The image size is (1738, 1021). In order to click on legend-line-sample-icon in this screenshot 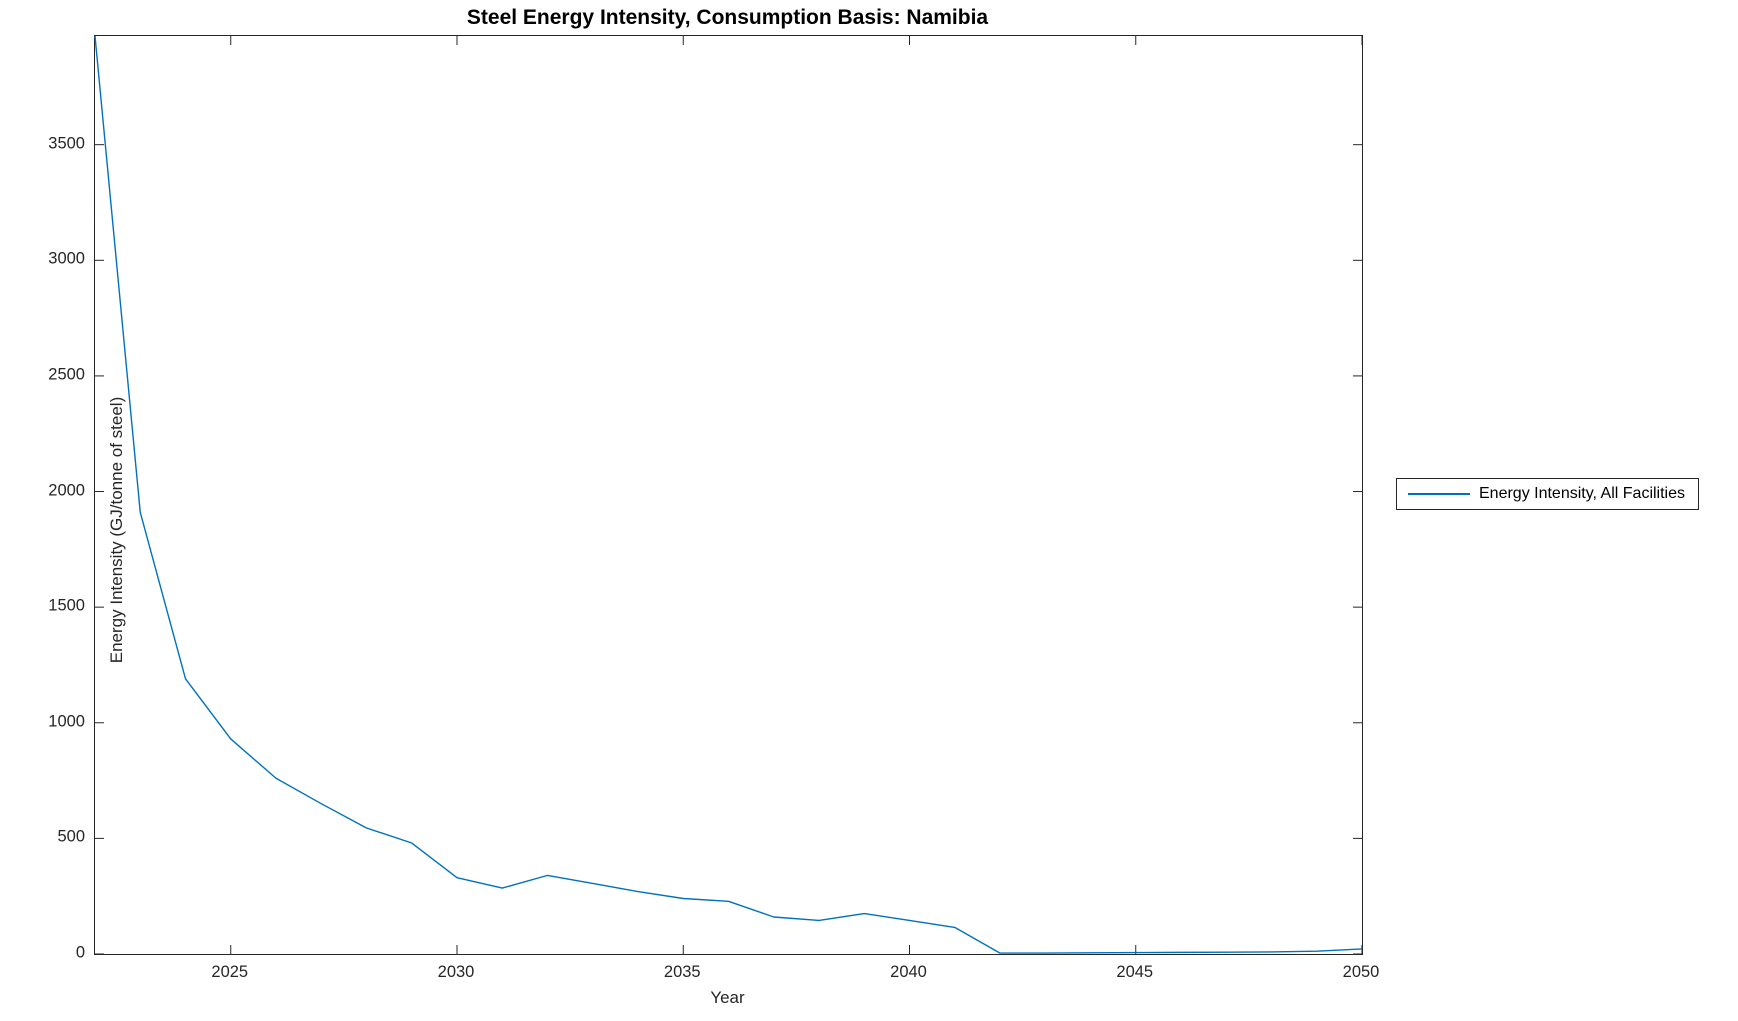, I will do `click(1439, 494)`.